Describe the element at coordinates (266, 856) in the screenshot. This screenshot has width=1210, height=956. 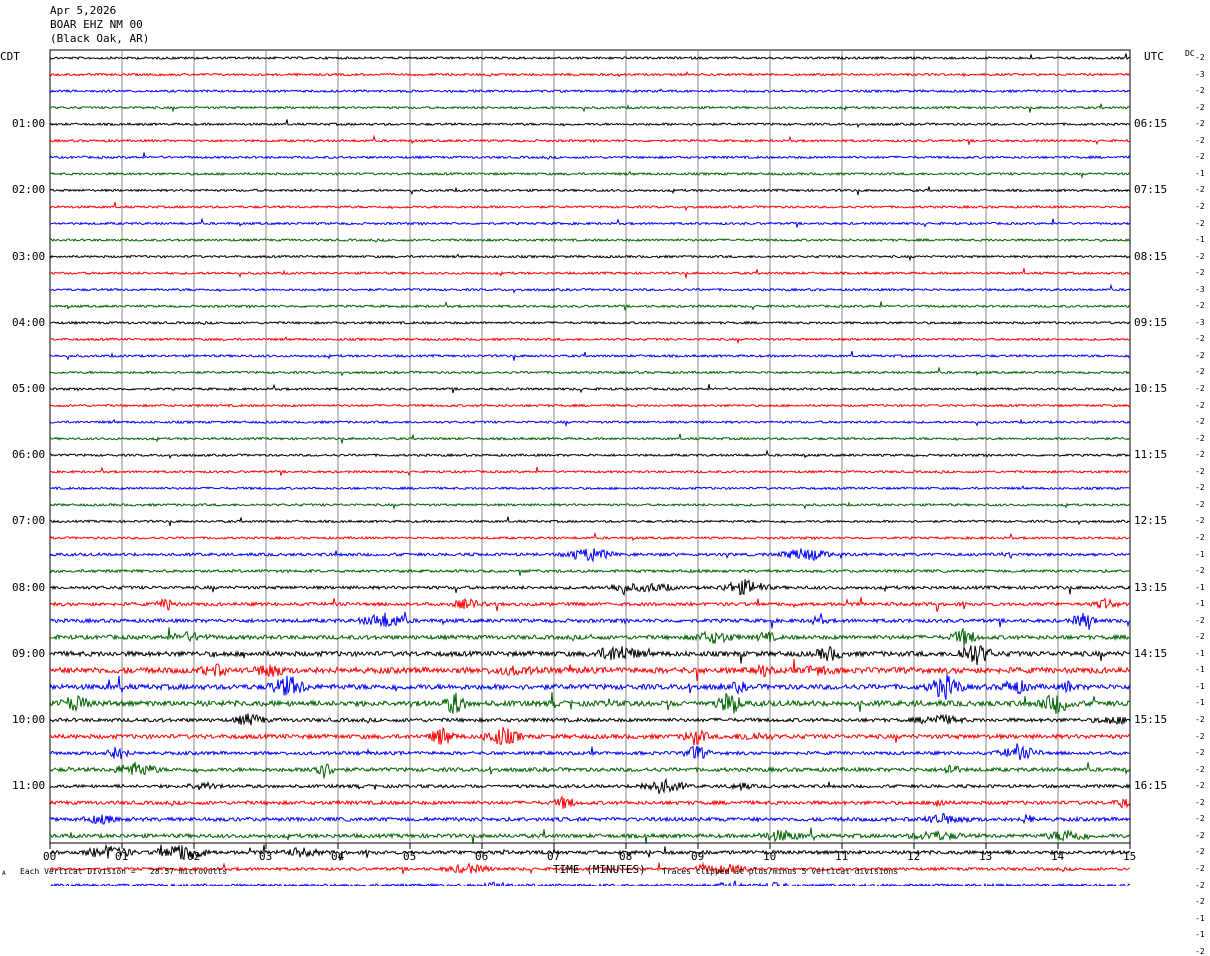
I see `x-tick-label: 03` at that location.